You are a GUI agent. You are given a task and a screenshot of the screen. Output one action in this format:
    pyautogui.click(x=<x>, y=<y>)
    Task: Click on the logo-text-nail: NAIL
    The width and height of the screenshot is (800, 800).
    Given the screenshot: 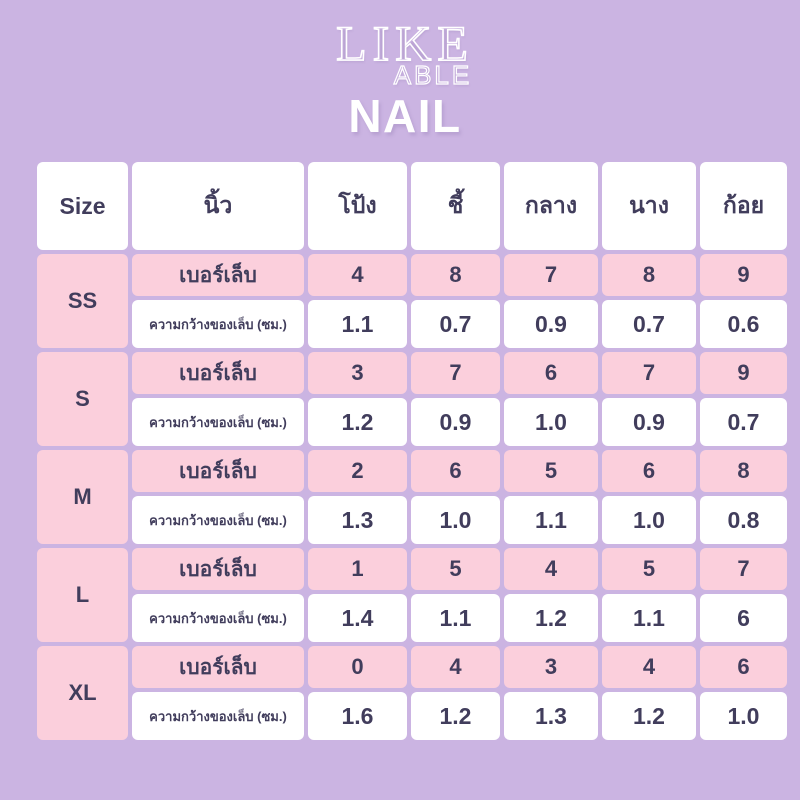 What is the action you would take?
    pyautogui.click(x=405, y=116)
    